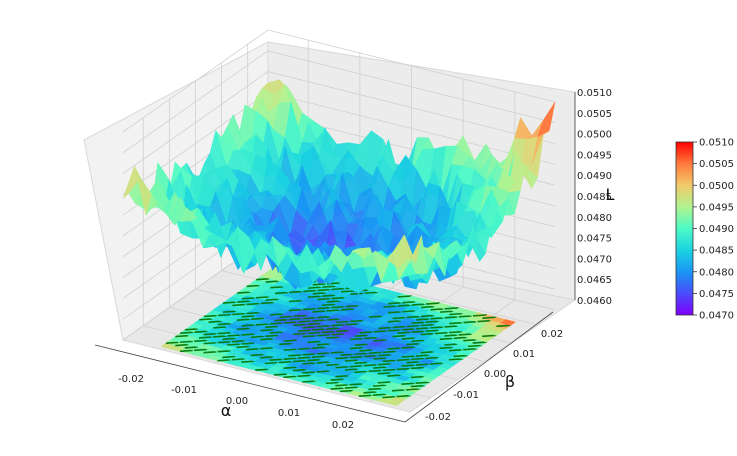 This screenshot has height=456, width=737. Describe the element at coordinates (594, 155) in the screenshot. I see `z-tick-label: 0.0495` at that location.